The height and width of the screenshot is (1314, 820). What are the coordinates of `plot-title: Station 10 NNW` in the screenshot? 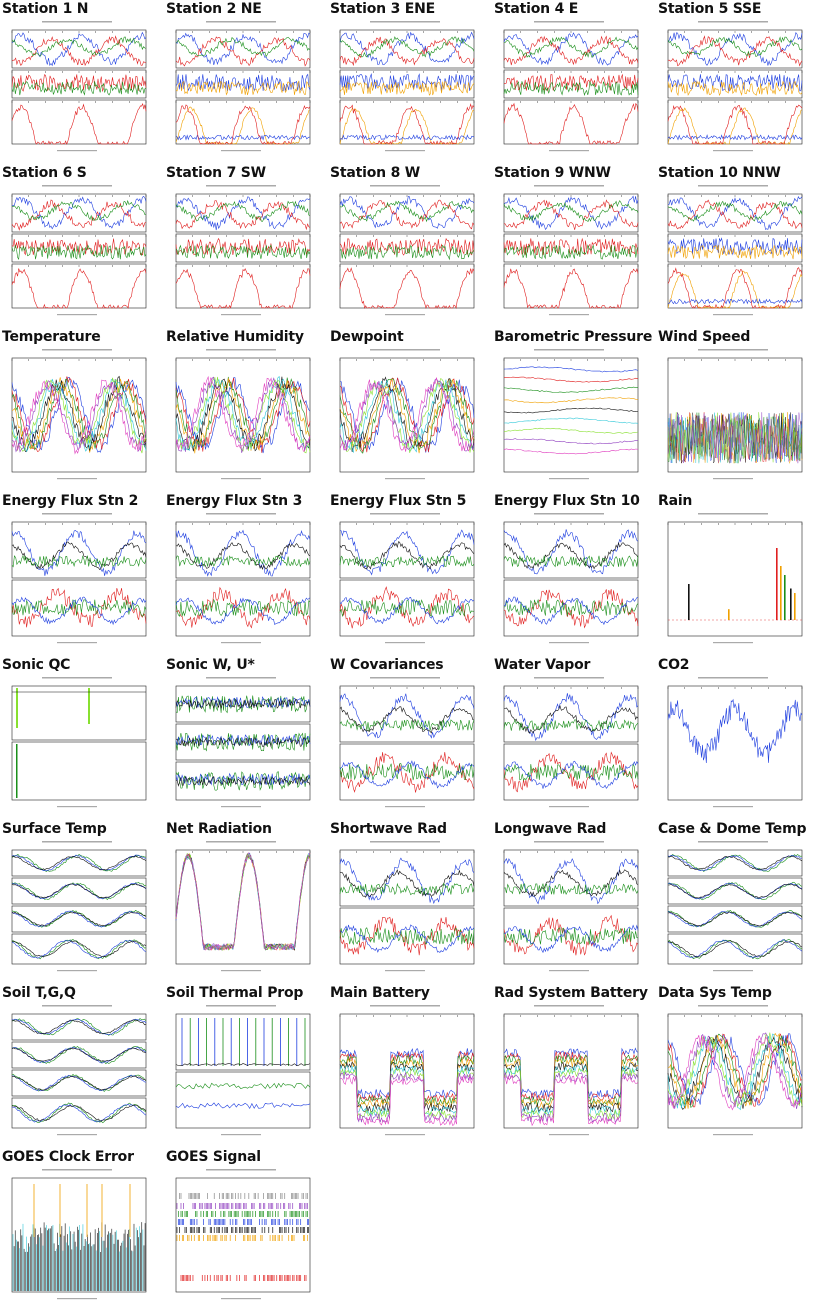 It's located at (719, 173).